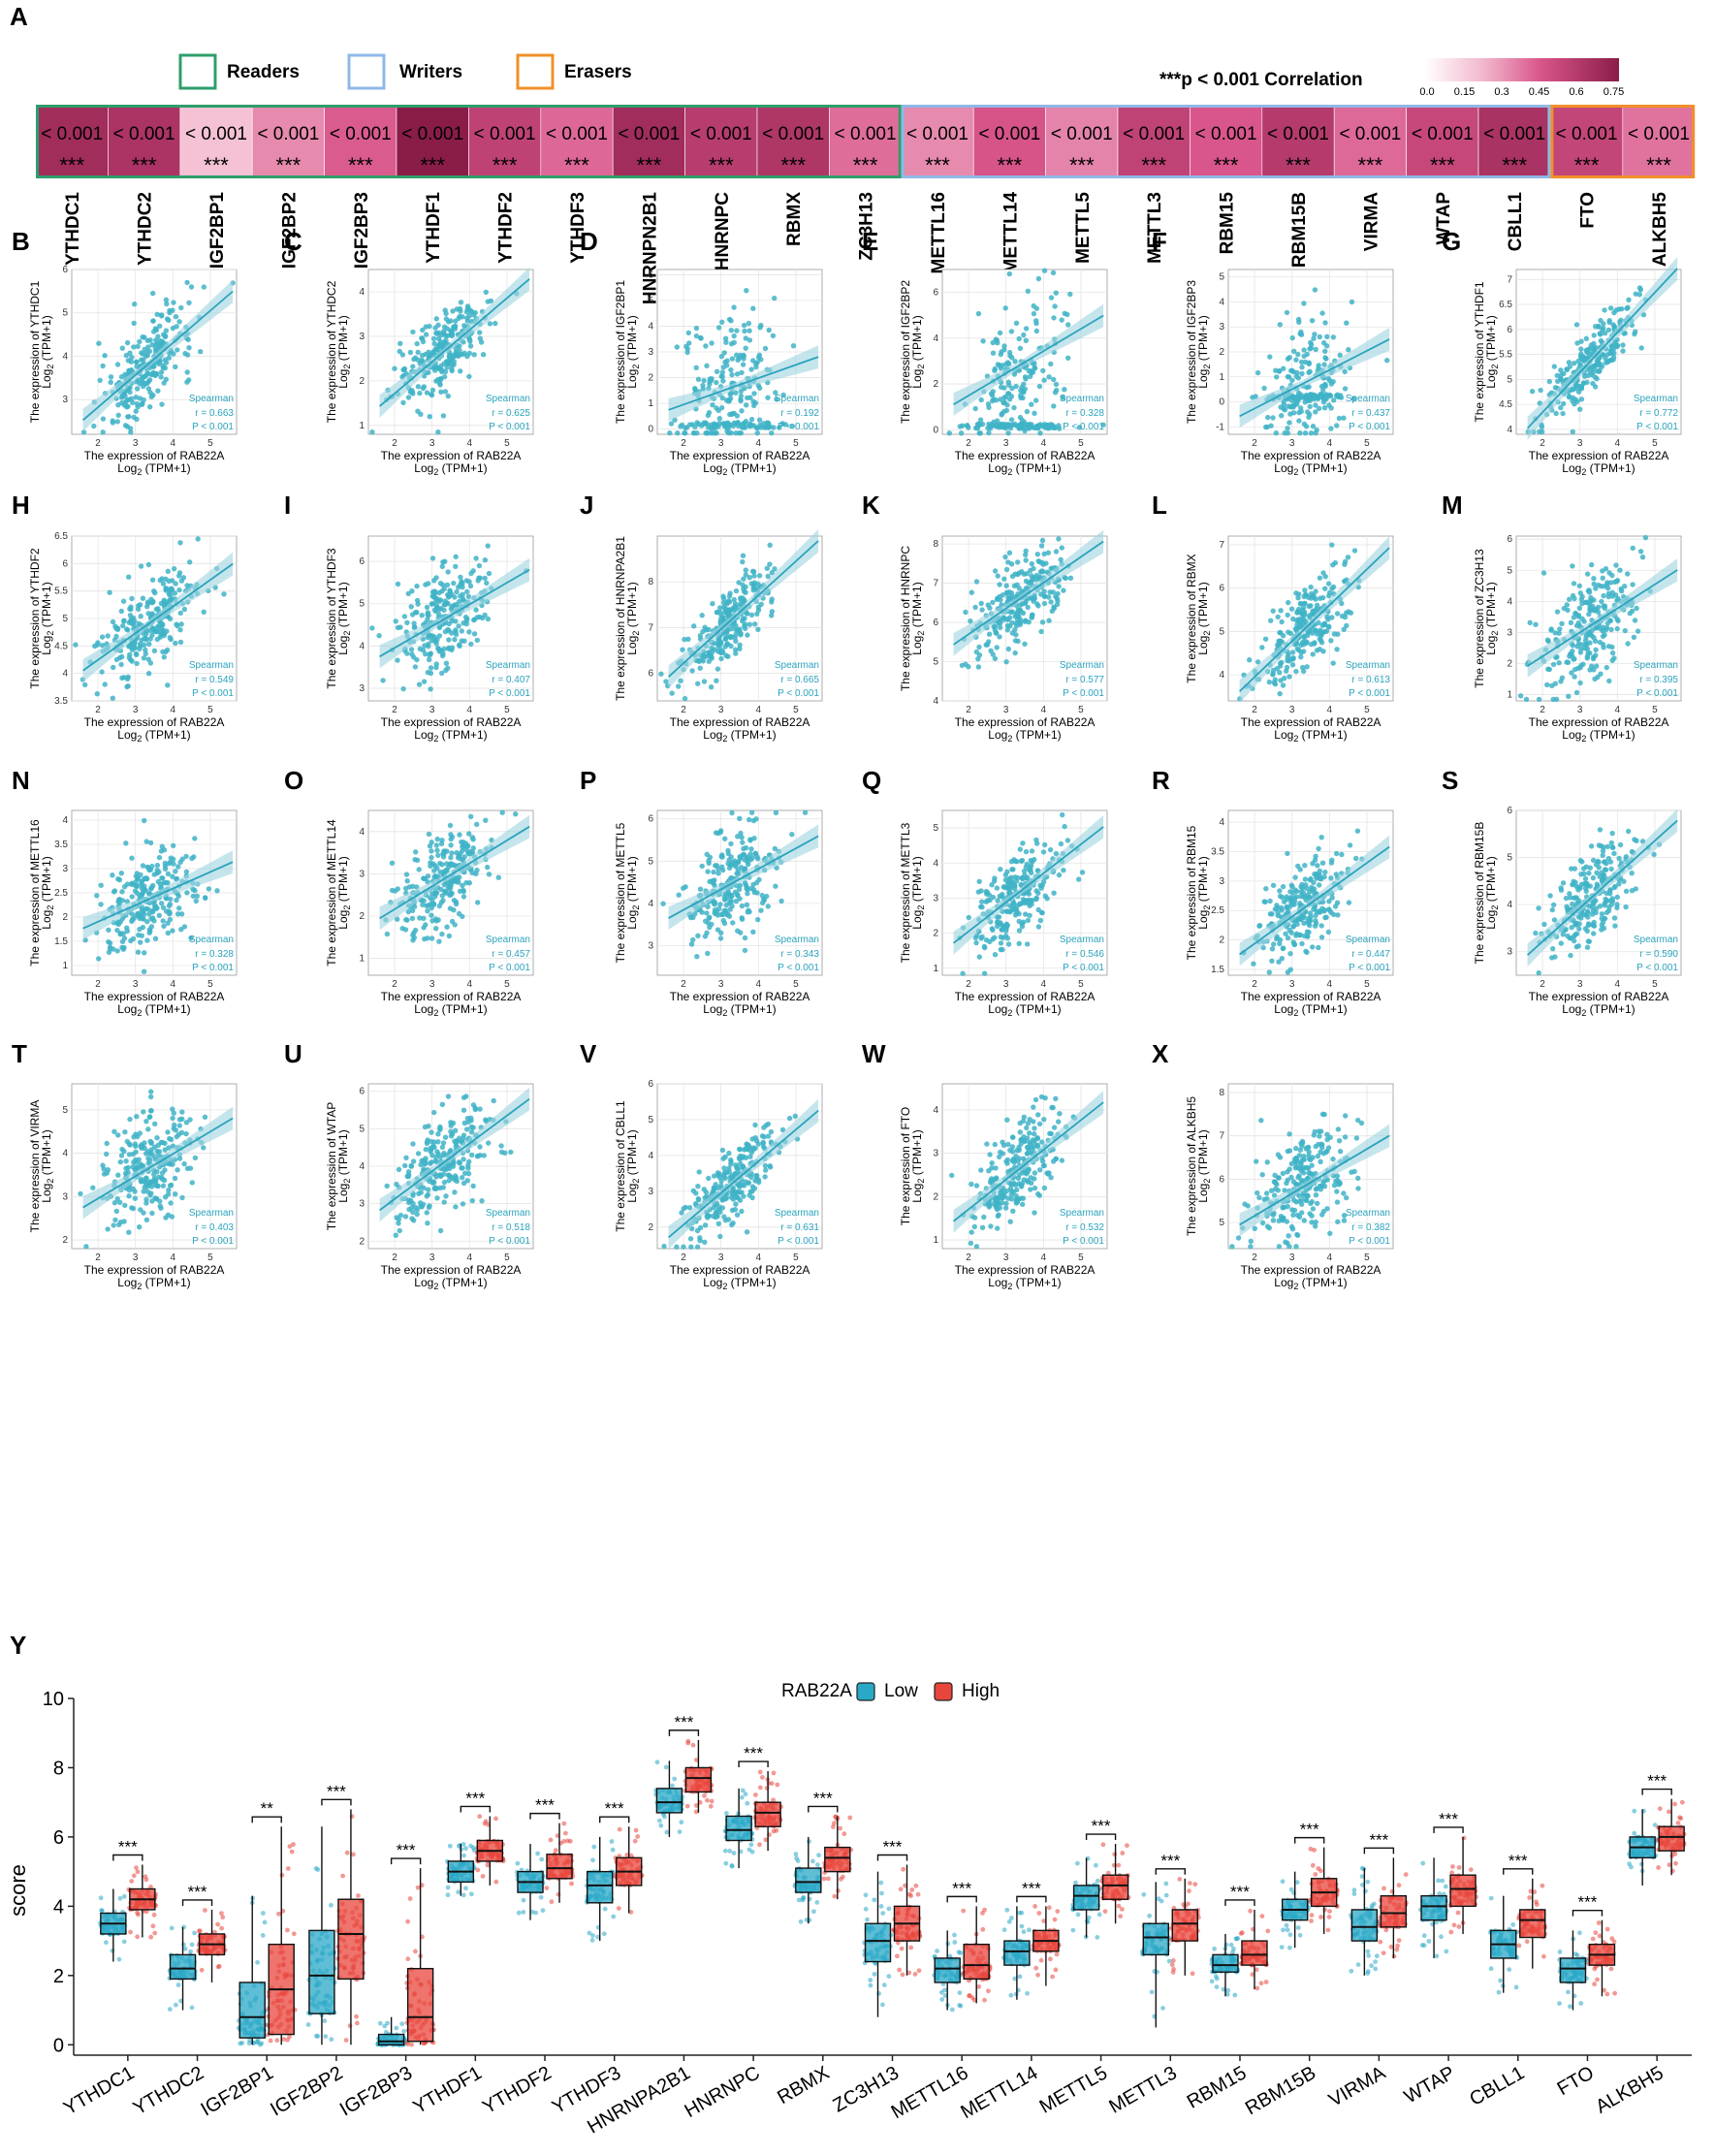 The width and height of the screenshot is (1715, 2156). Describe the element at coordinates (1444, 218) in the screenshot. I see `heatmap-gene-label: WTAP` at that location.